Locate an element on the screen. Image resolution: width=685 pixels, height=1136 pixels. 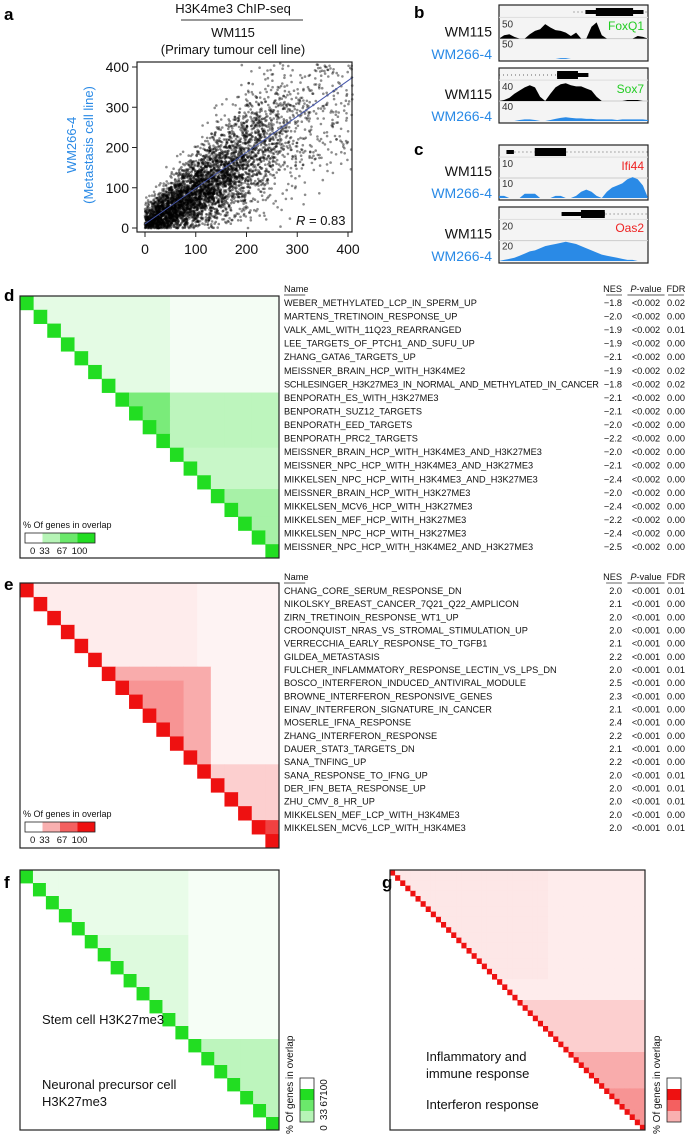
heatmap-diagonal-cell is located at coordinates (258, 537).